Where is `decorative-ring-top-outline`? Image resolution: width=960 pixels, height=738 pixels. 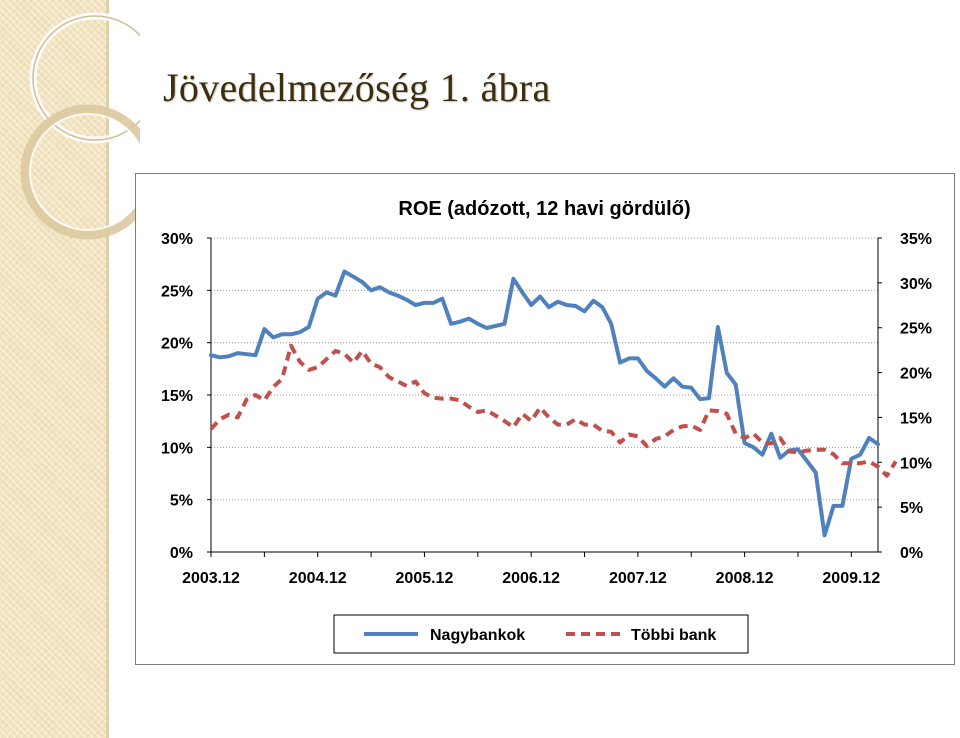 decorative-ring-top-outline is located at coordinates (86, 78).